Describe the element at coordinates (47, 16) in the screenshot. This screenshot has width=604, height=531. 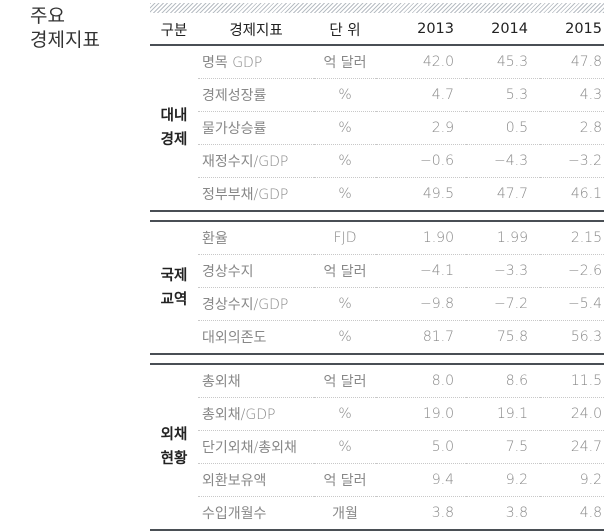
I see `title-line-1: 주요` at that location.